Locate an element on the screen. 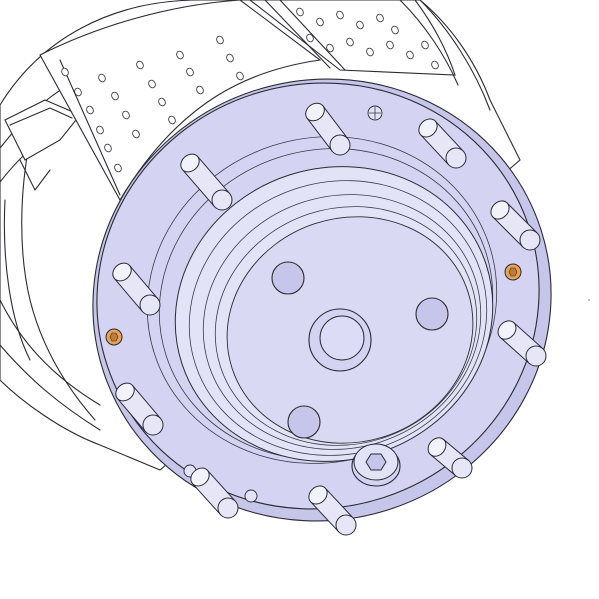 The height and width of the screenshot is (599, 599). plate-seam is located at coordinates (297, 34).